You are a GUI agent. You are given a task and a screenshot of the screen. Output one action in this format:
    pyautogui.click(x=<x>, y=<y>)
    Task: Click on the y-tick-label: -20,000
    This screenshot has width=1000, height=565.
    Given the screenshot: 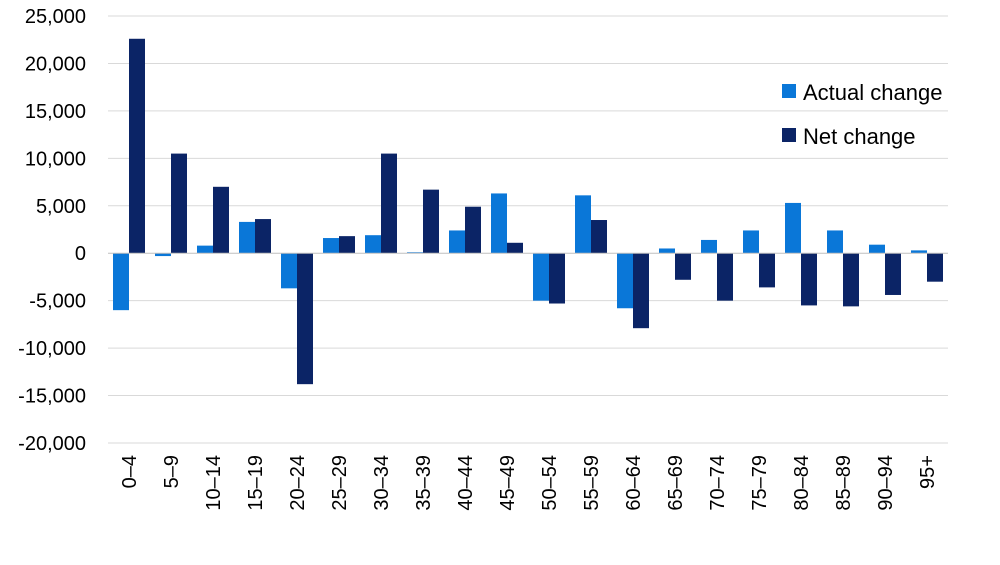 What is the action you would take?
    pyautogui.click(x=52, y=444)
    